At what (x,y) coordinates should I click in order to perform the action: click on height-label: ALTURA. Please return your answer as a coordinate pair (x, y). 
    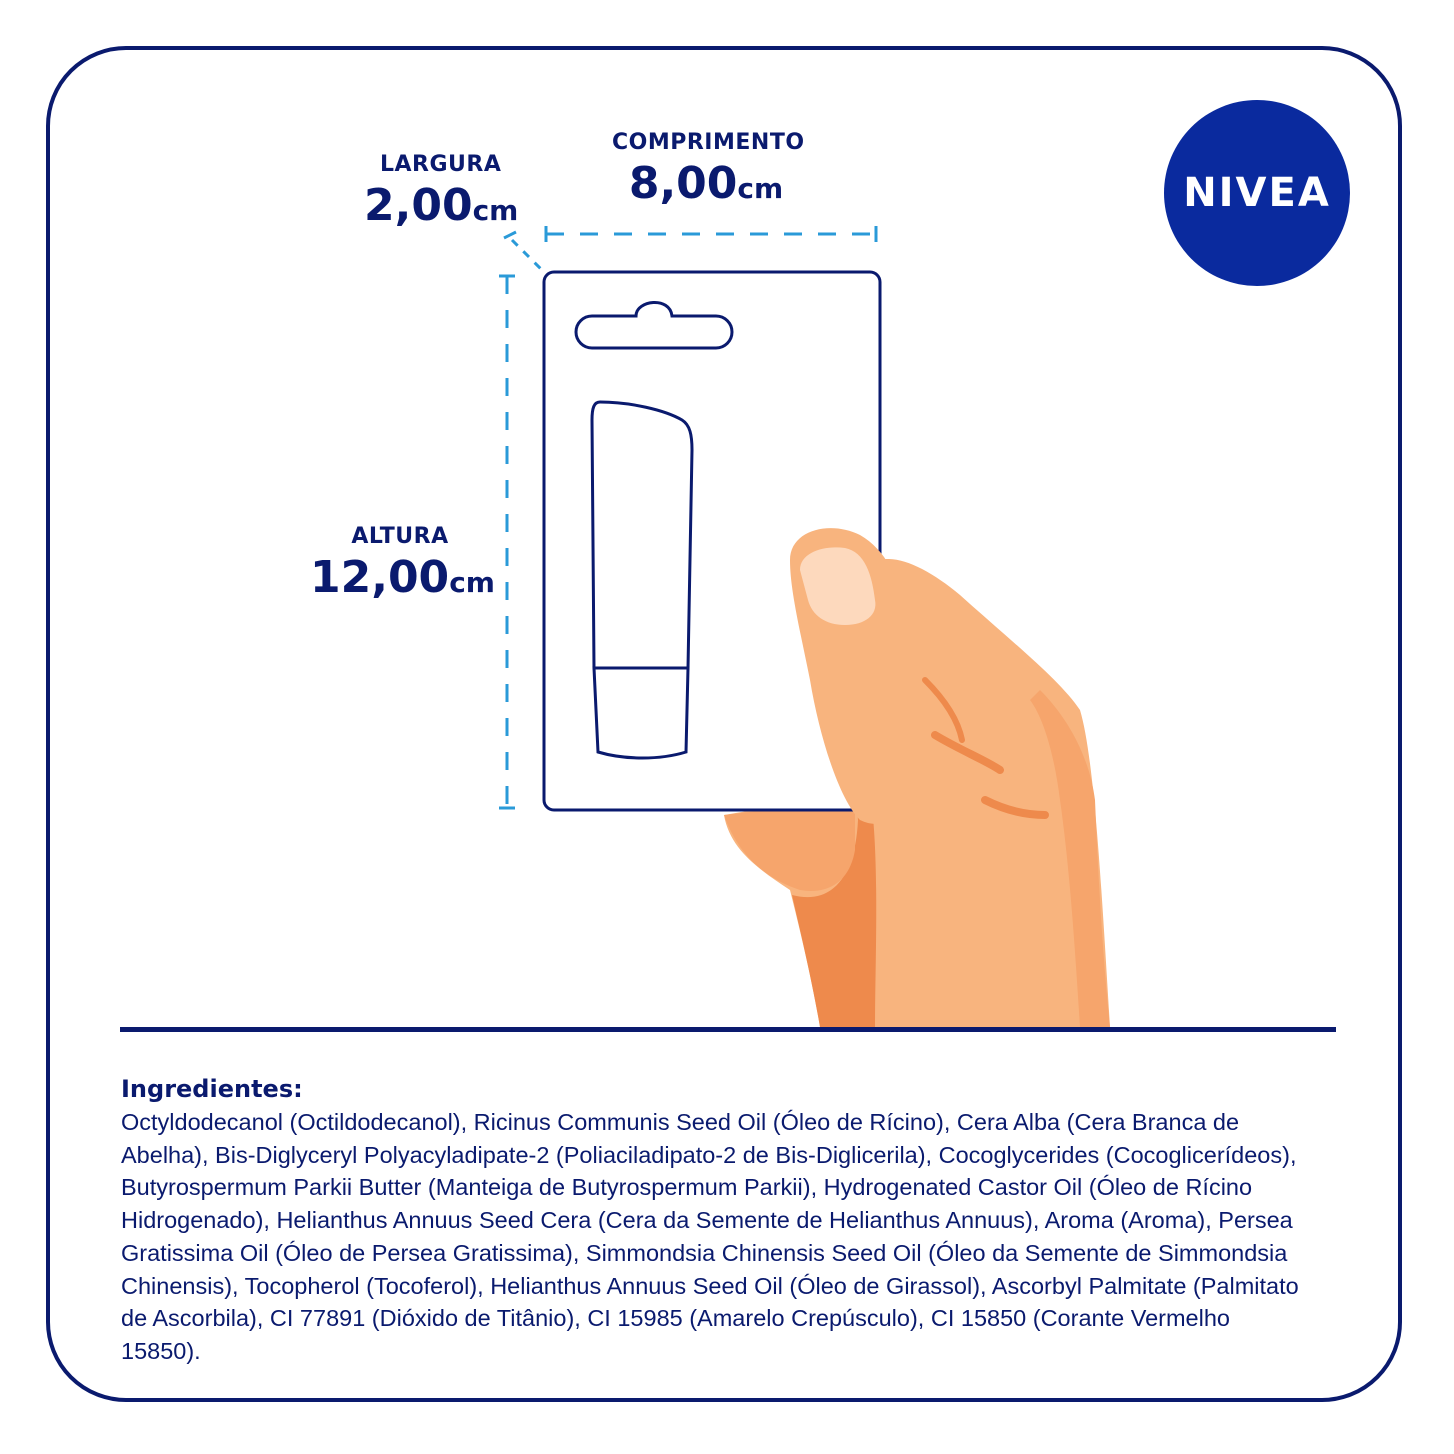
    Looking at the image, I should click on (400, 536).